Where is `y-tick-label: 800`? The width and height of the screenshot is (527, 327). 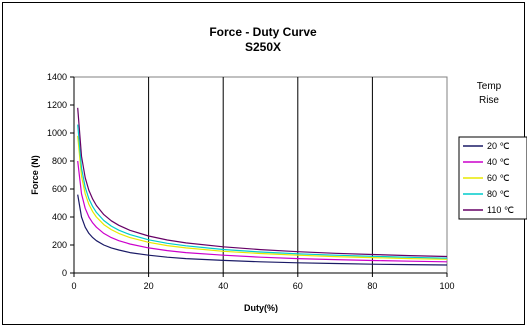 y-tick-label: 800 is located at coordinates (59, 161).